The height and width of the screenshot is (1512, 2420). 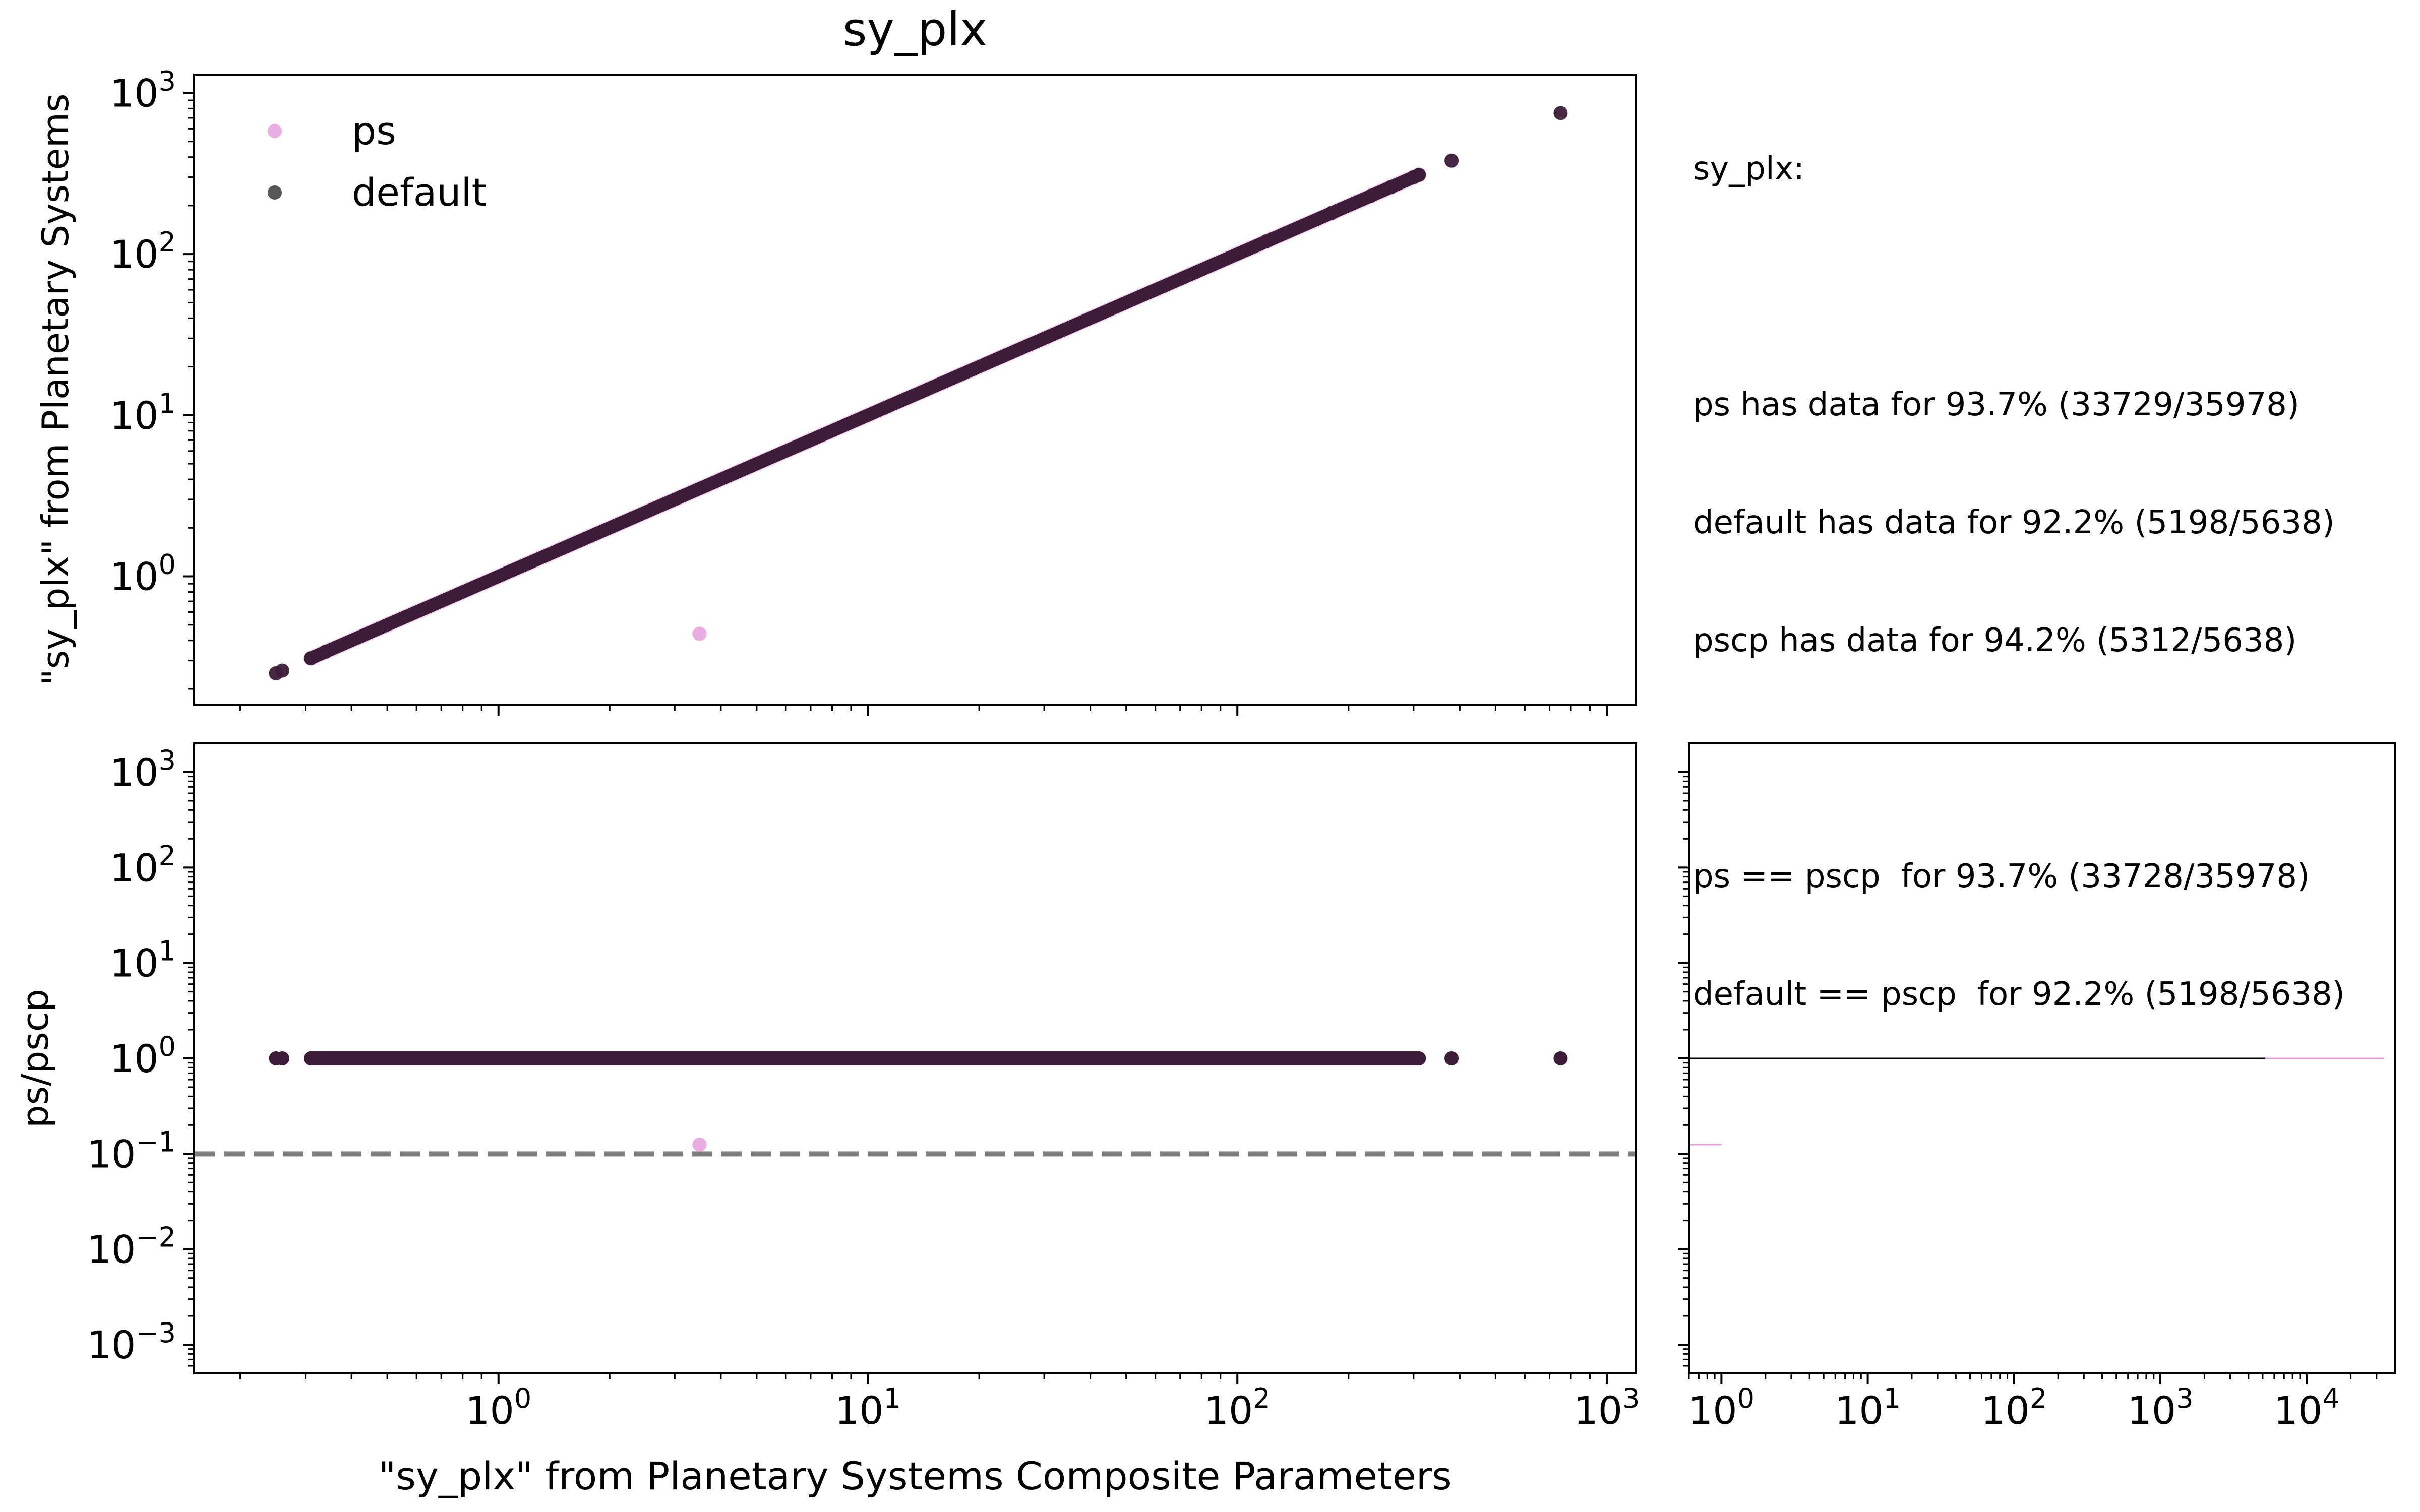 What do you see at coordinates (915, 1104) in the screenshot?
I see `bottom-data-marks` at bounding box center [915, 1104].